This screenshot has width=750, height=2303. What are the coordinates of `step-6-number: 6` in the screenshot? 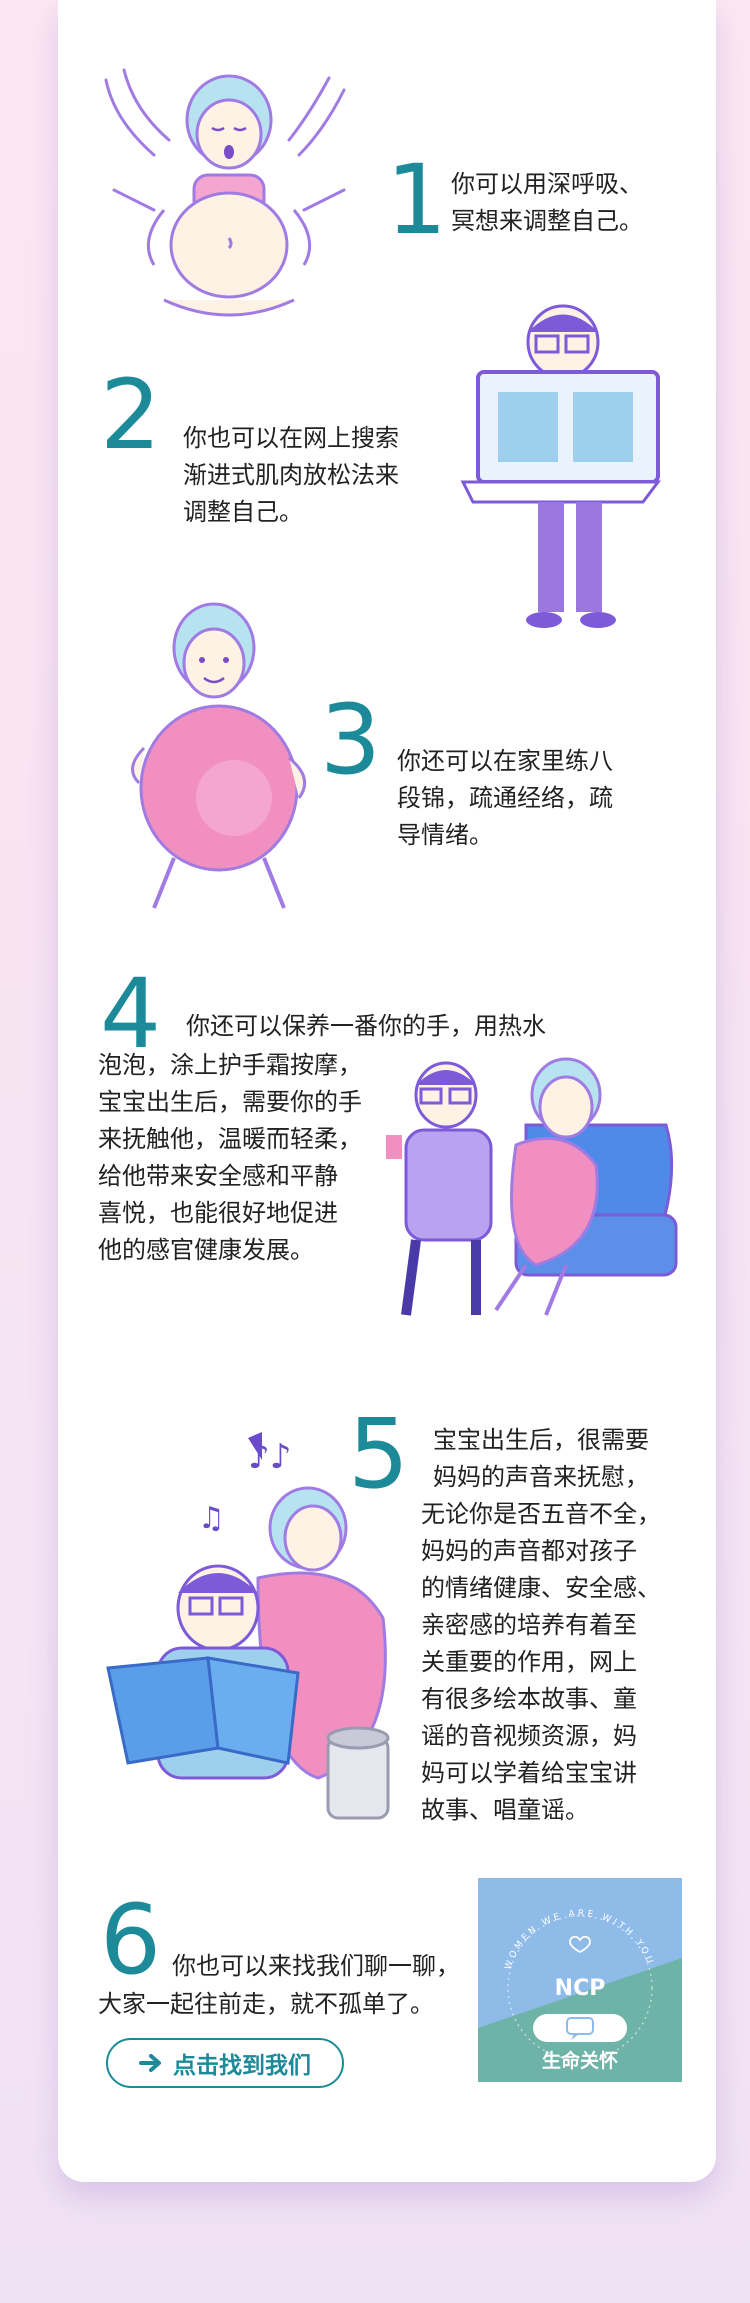 It's located at (131, 1940).